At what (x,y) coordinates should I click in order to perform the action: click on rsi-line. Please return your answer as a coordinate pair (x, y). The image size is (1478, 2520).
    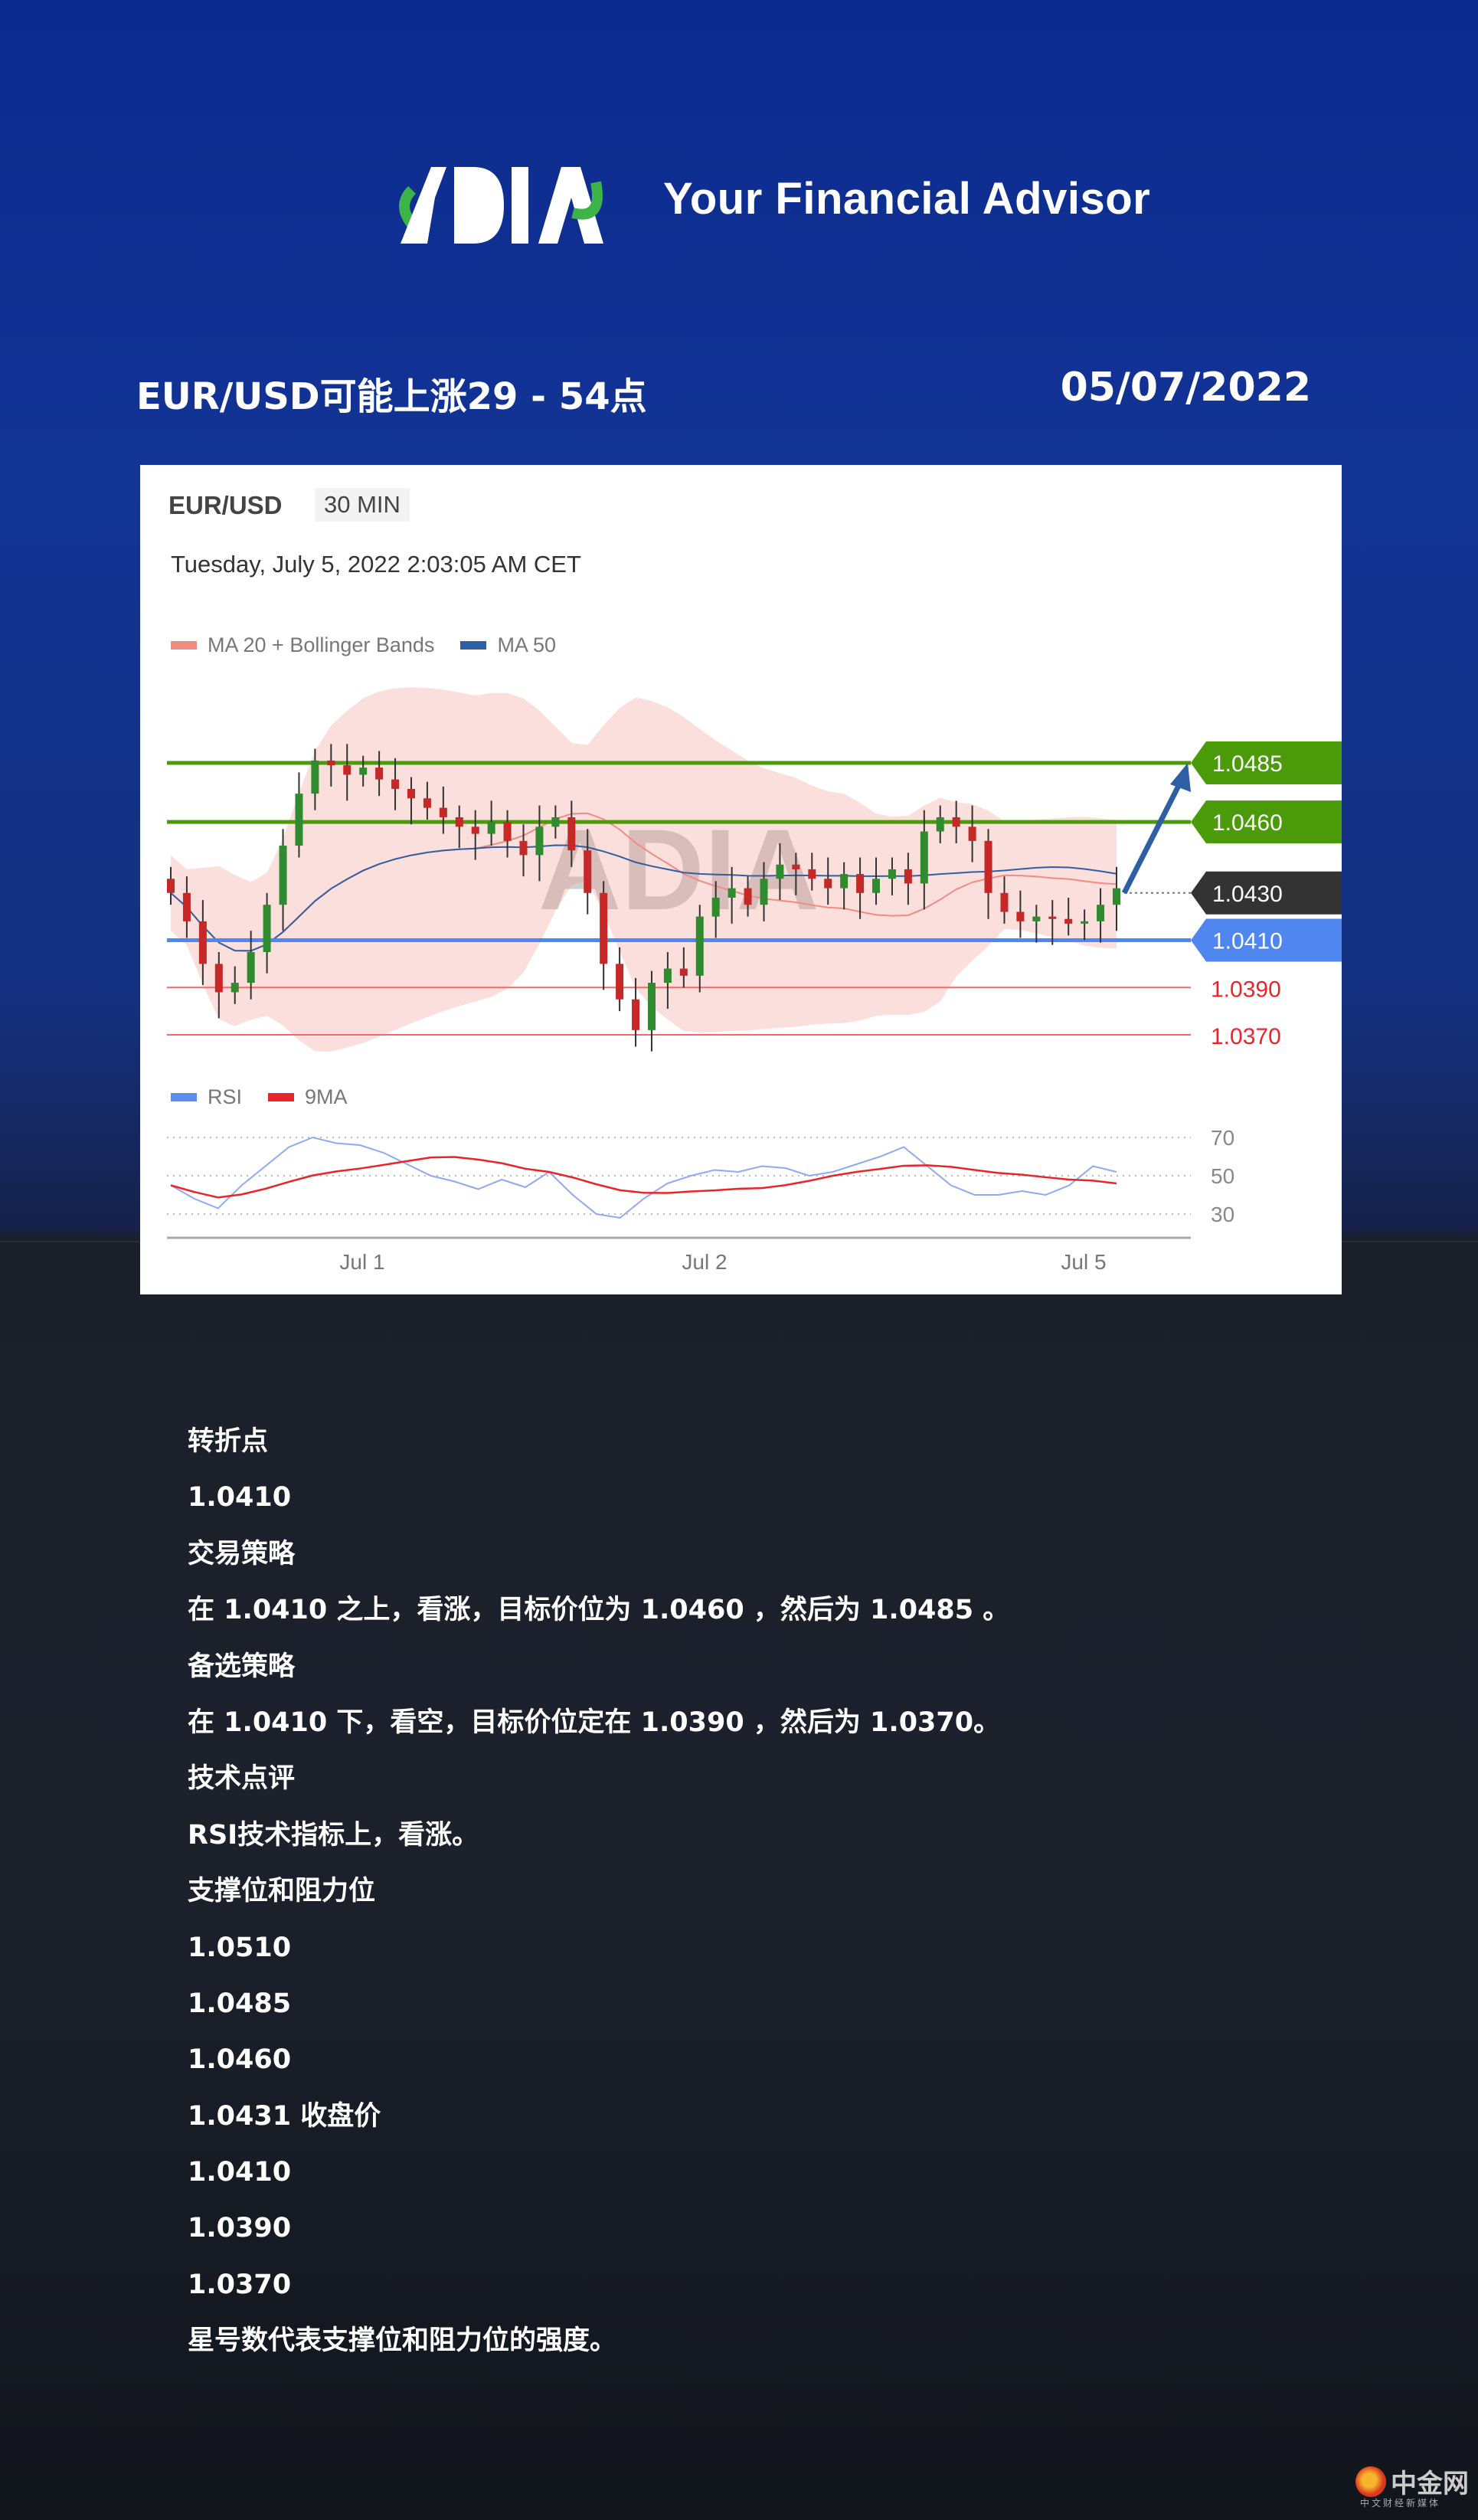
    Looking at the image, I should click on (643, 1177).